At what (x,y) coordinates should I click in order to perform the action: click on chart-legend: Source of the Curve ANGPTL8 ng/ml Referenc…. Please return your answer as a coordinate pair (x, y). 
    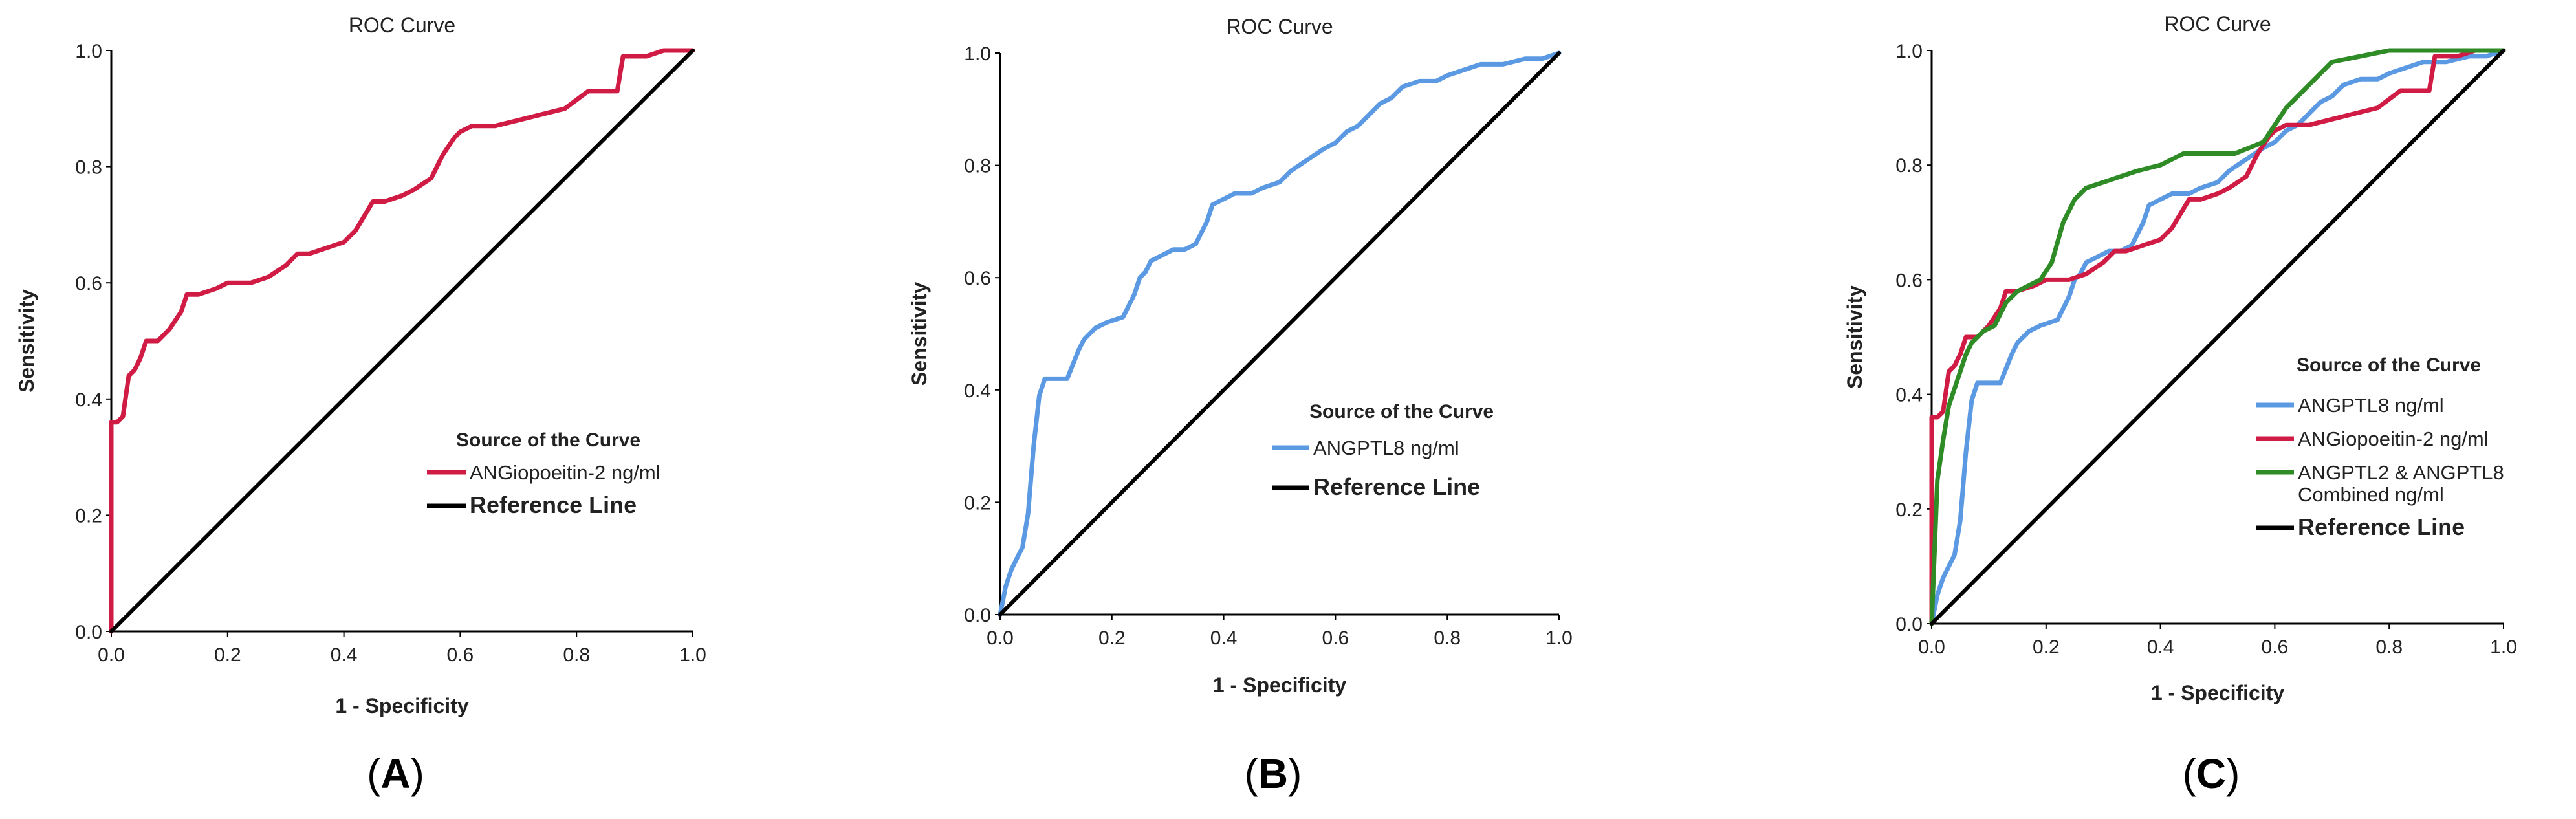
    Looking at the image, I should click on (1383, 450).